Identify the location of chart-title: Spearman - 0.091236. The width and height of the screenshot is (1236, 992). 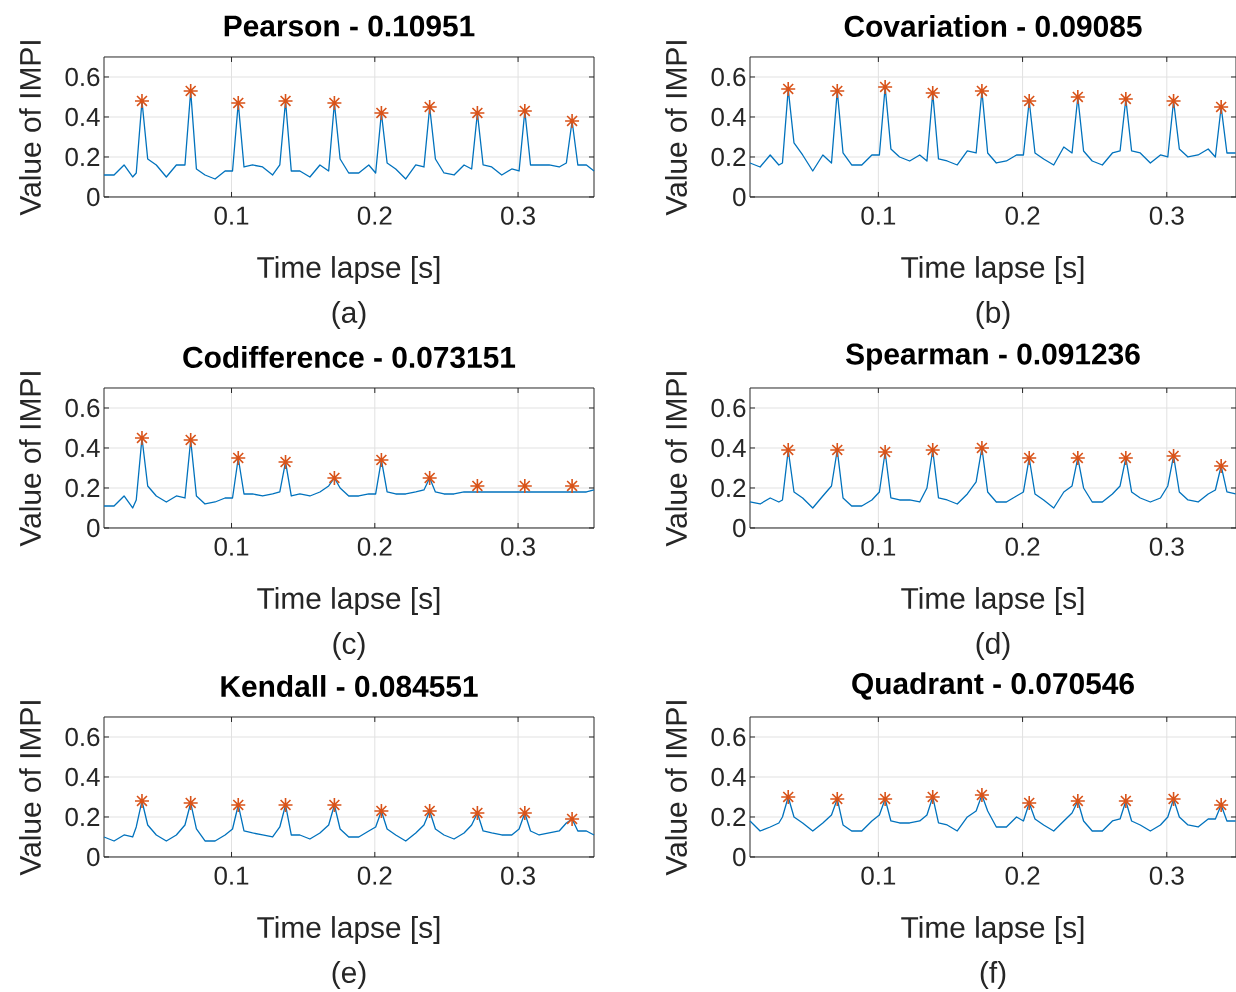
(993, 357).